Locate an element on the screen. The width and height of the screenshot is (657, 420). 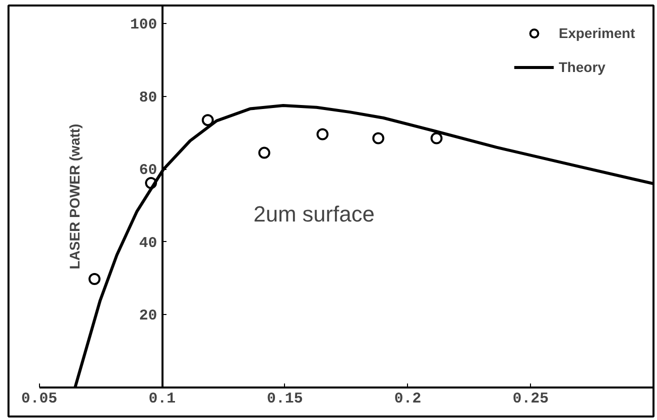
y-tick-label: 100 is located at coordinates (144, 25).